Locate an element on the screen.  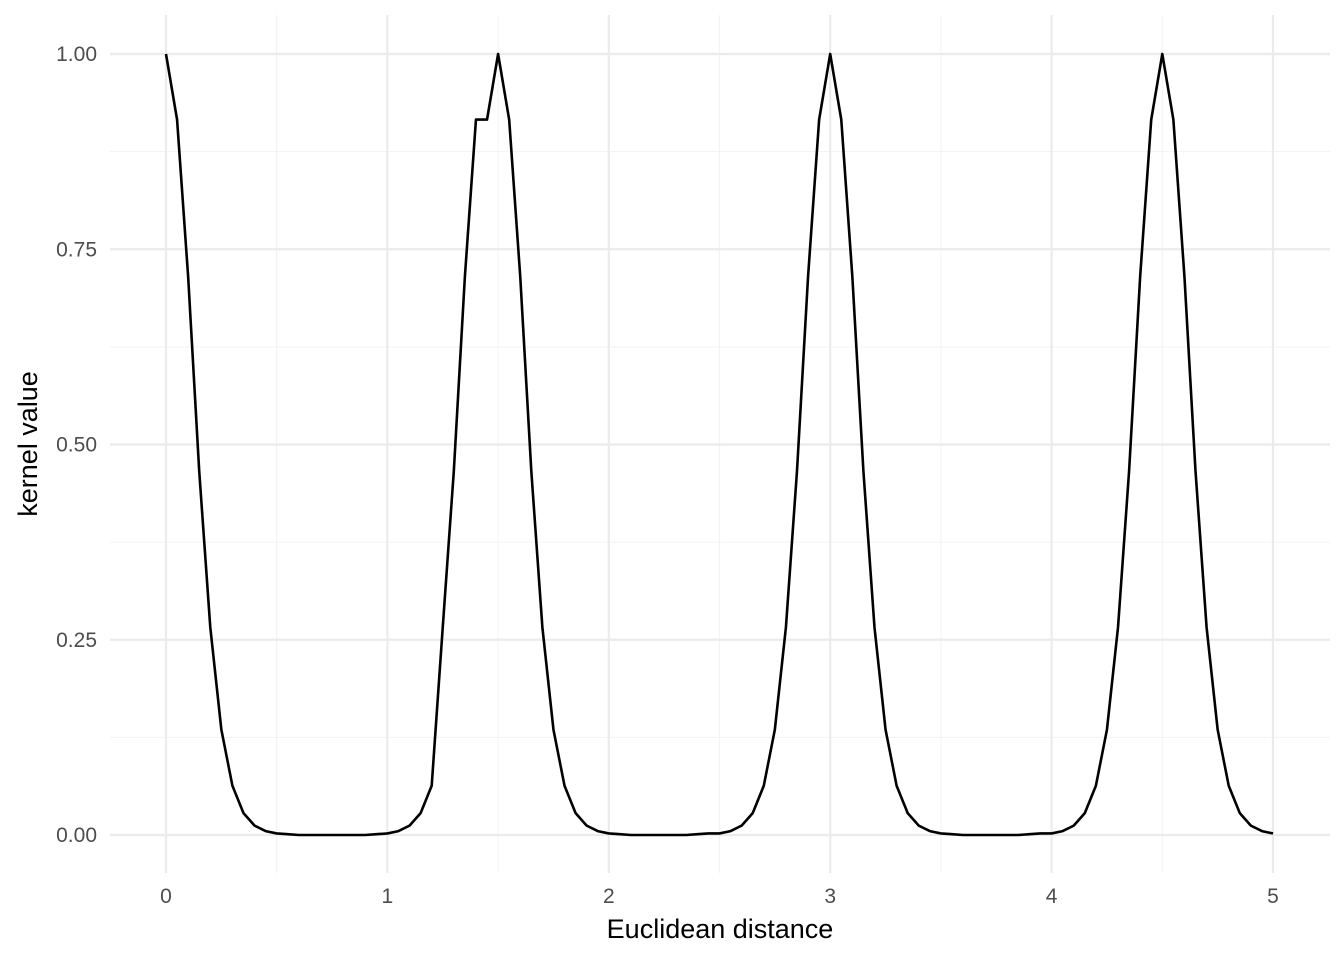
x-tick-label: 1 is located at coordinates (388, 896).